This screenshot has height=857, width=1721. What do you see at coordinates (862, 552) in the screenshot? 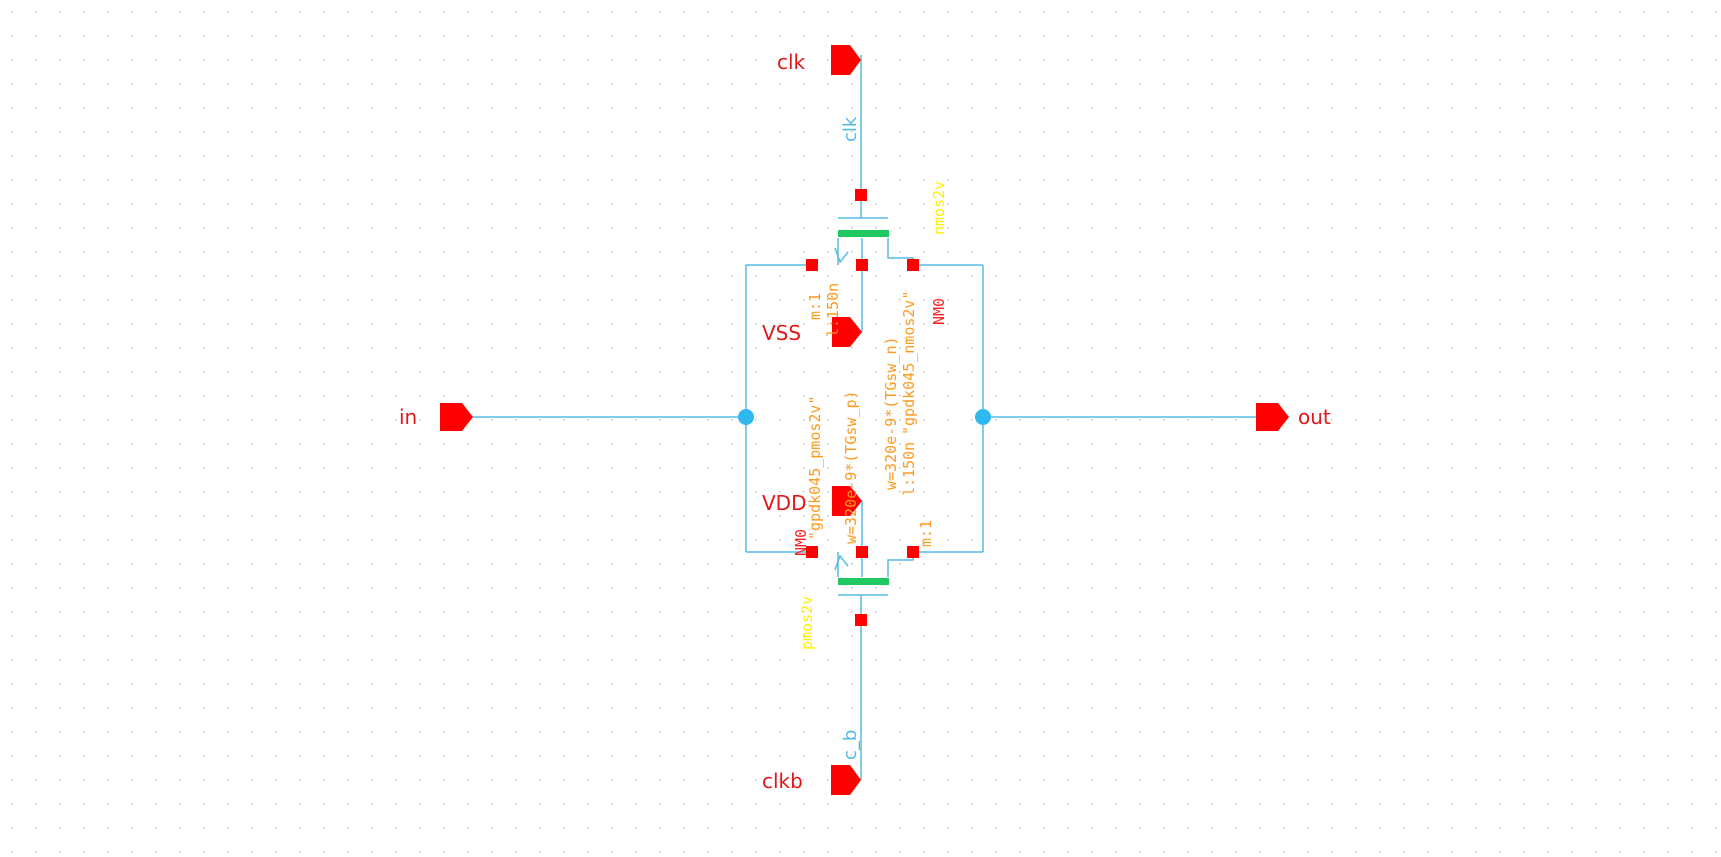
I see `pmos-bulk-terminal` at bounding box center [862, 552].